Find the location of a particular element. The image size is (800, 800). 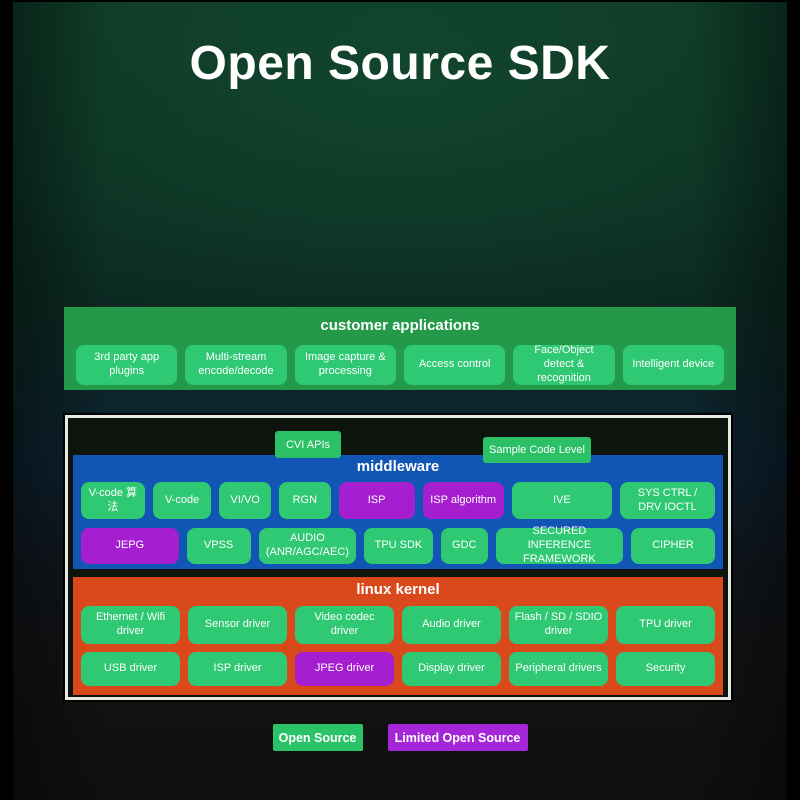

page-title: Open Source SDK is located at coordinates (400, 63).